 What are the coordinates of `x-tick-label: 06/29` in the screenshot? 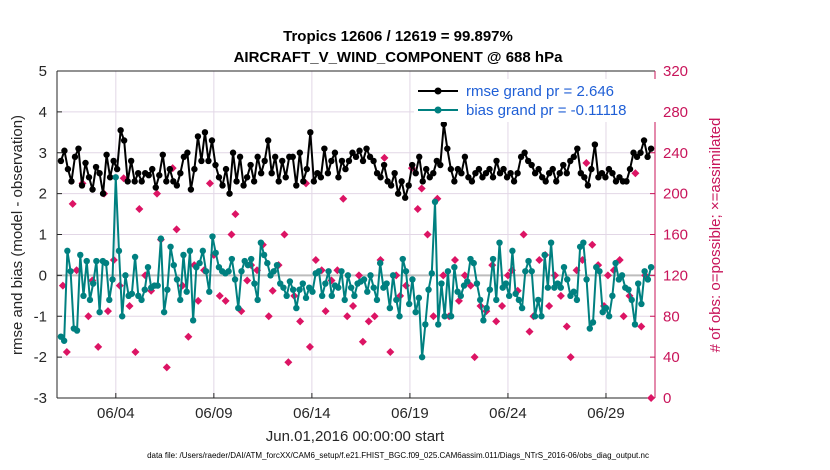 It's located at (606, 413).